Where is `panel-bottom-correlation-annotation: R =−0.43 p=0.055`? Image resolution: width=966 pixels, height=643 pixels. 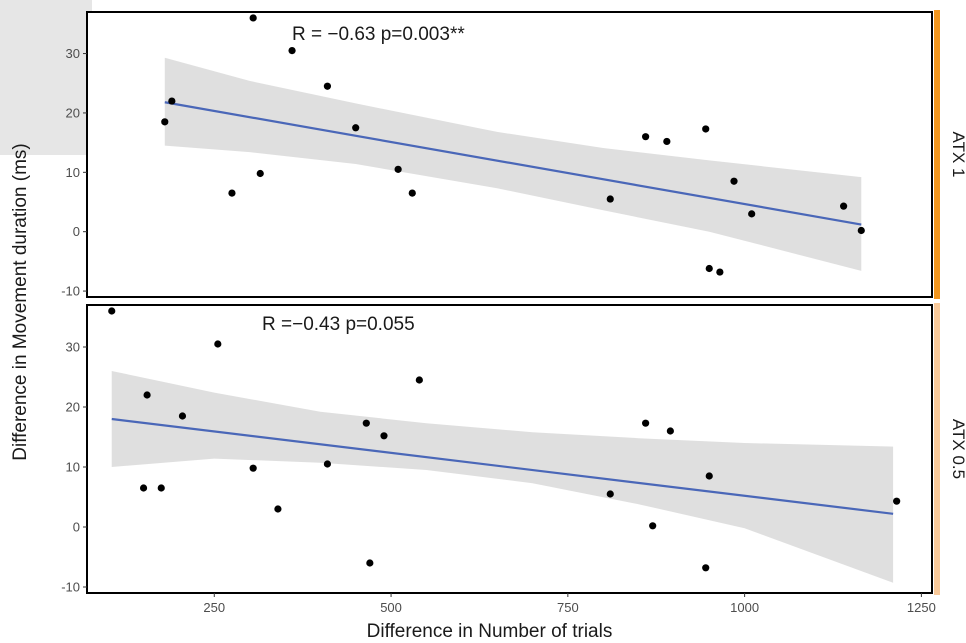 panel-bottom-correlation-annotation: R =−0.43 p=0.055 is located at coordinates (338, 324).